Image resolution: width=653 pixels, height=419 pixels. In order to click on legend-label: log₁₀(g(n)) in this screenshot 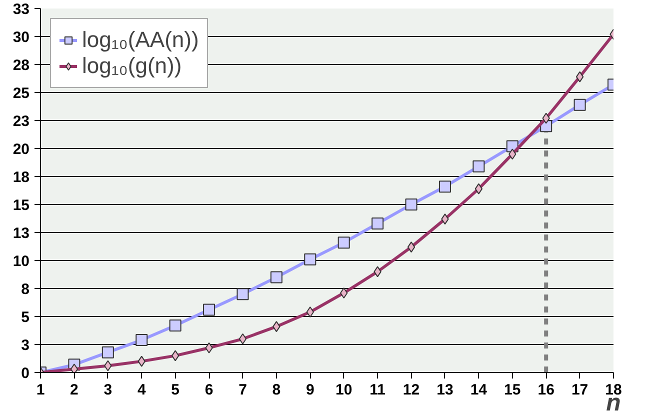, I will do `click(132, 66)`.